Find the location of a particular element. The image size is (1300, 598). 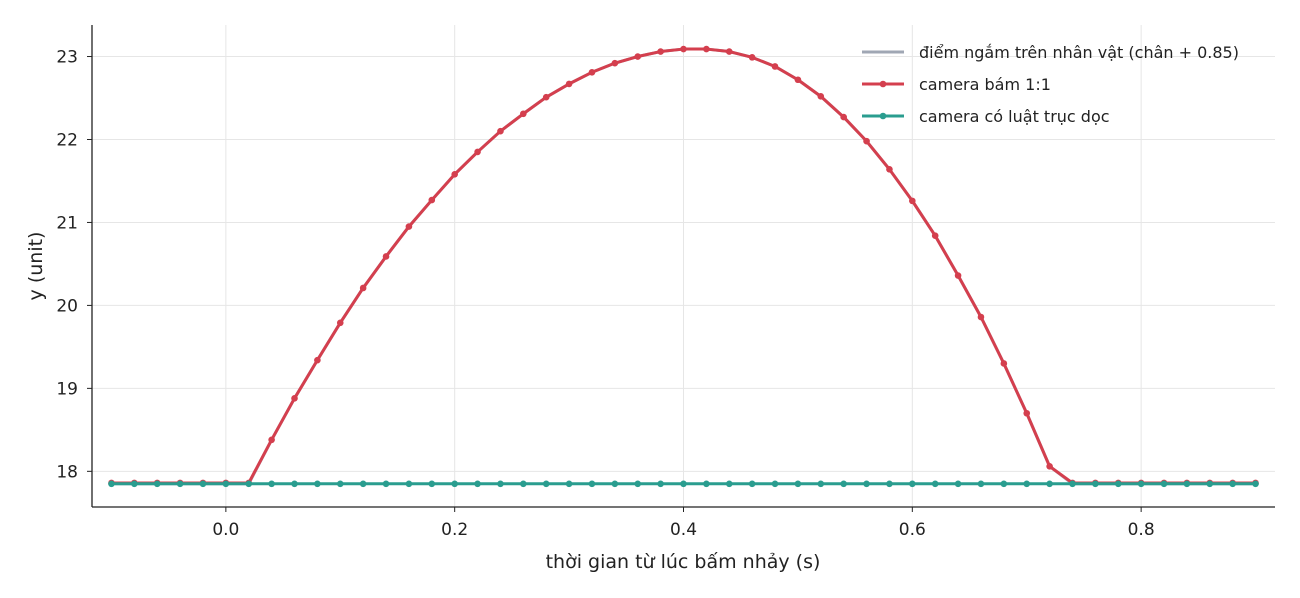

y-tick-label: 22 is located at coordinates (67, 140).